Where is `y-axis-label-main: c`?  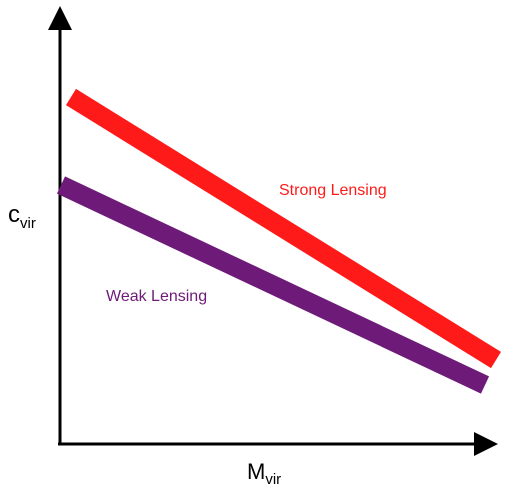 y-axis-label-main: c is located at coordinates (14, 214).